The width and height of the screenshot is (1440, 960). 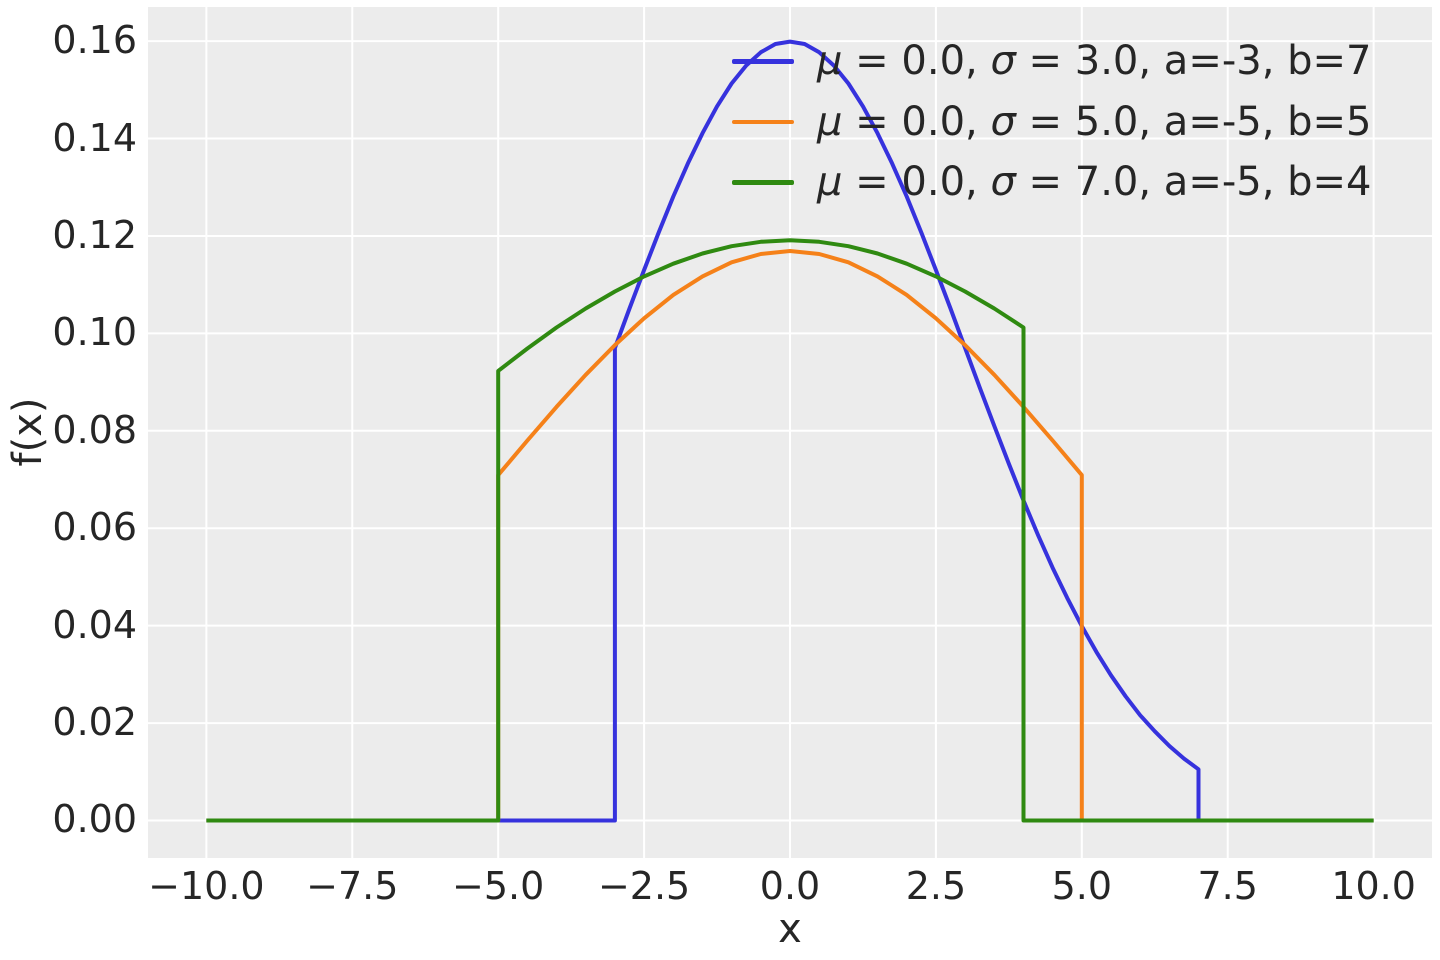 I want to click on x-tick-label: −10.0, so click(x=206, y=886).